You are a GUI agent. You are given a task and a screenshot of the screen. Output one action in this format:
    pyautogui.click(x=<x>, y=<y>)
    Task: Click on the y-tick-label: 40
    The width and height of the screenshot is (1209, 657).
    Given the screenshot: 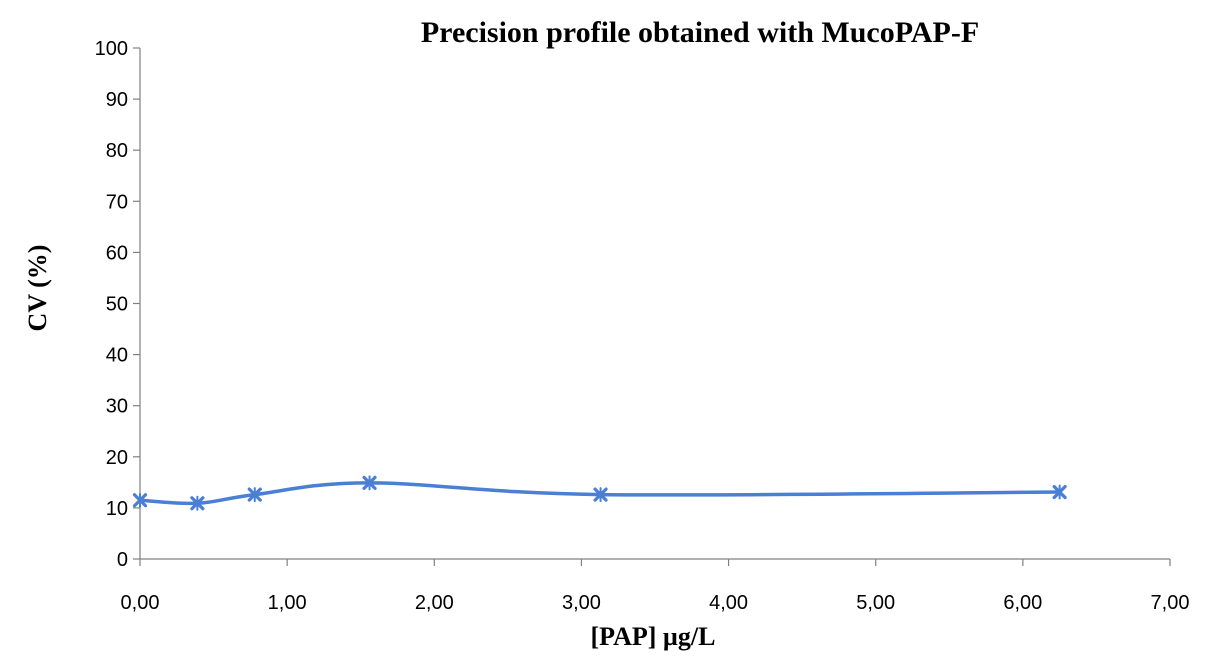 What is the action you would take?
    pyautogui.click(x=117, y=356)
    